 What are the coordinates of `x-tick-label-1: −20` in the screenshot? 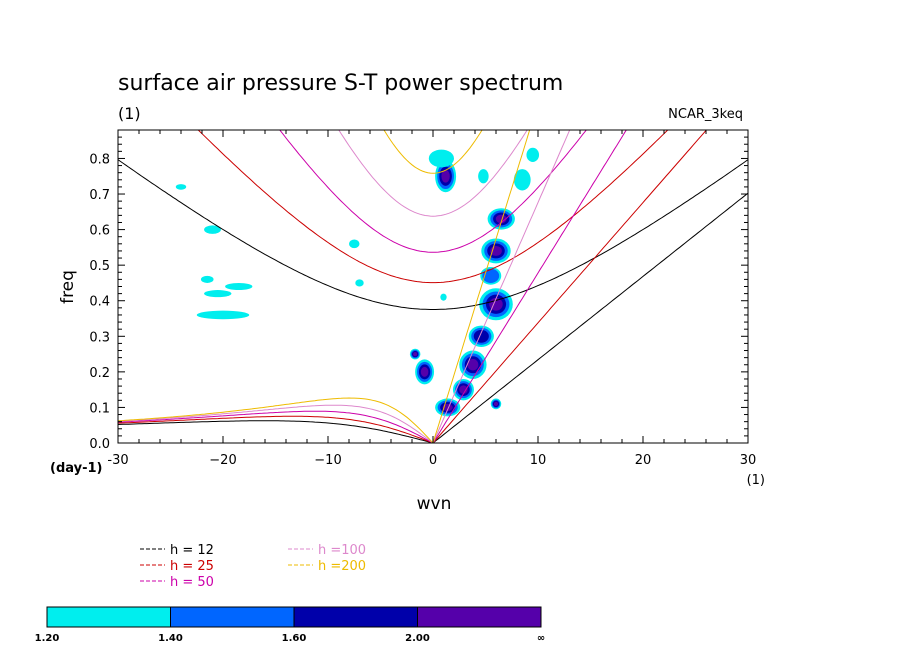 It's located at (222, 460).